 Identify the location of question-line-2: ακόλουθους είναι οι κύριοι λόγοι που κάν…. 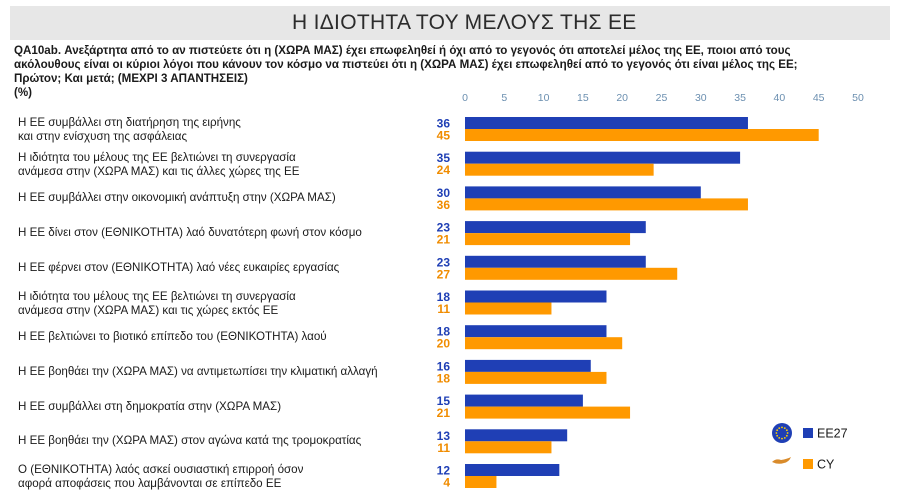
(406, 64).